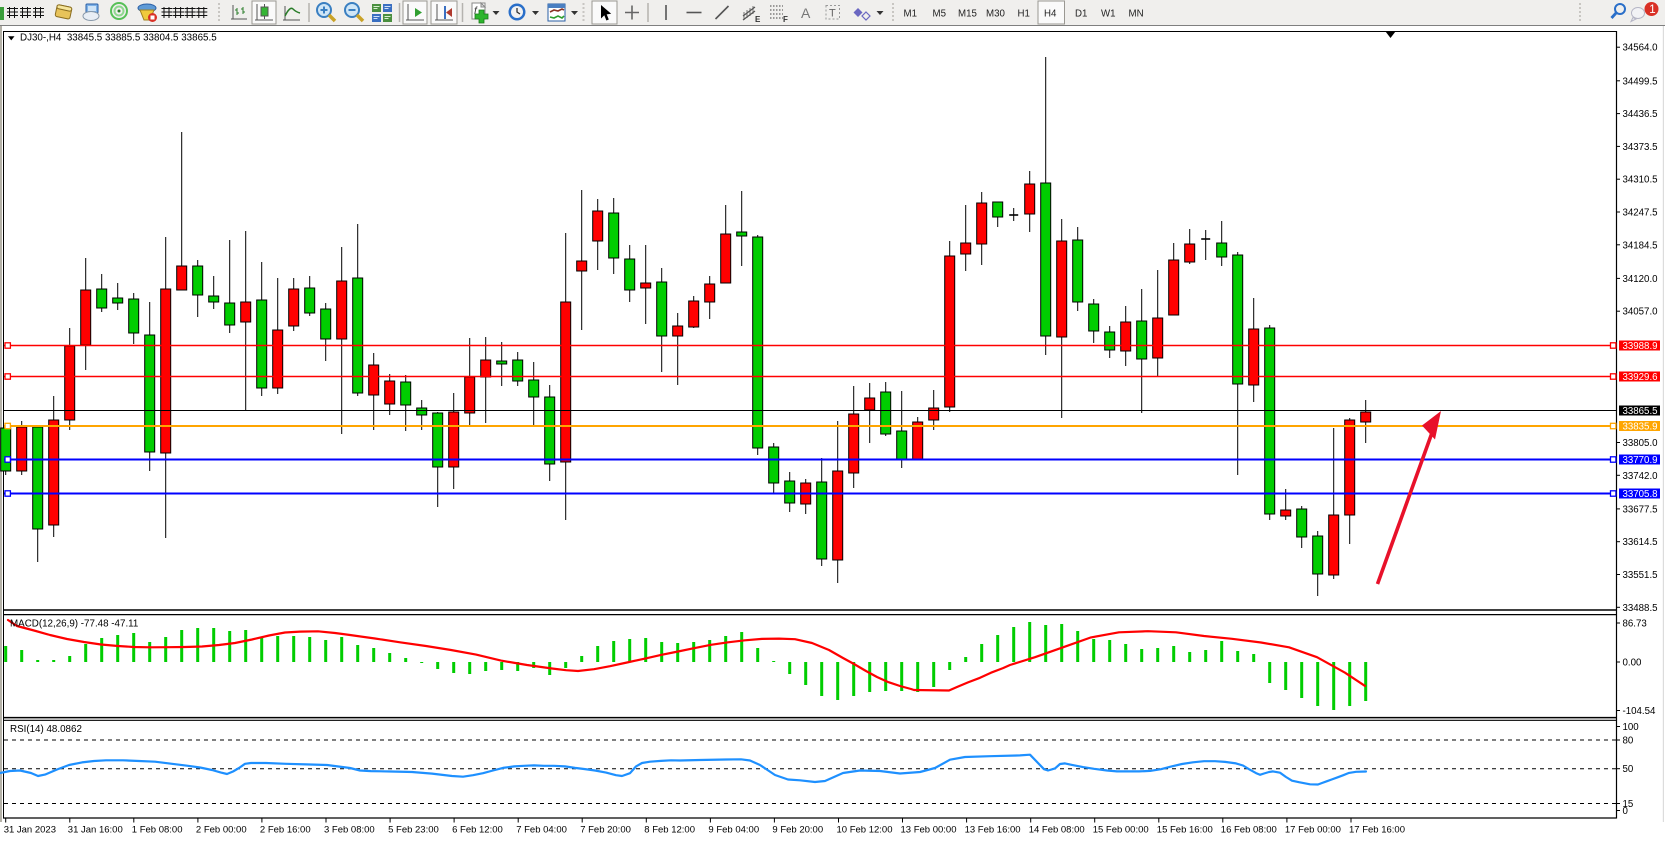  Describe the element at coordinates (349, 830) in the screenshot. I see `svg-text: 3 Feb 08:00` at that location.